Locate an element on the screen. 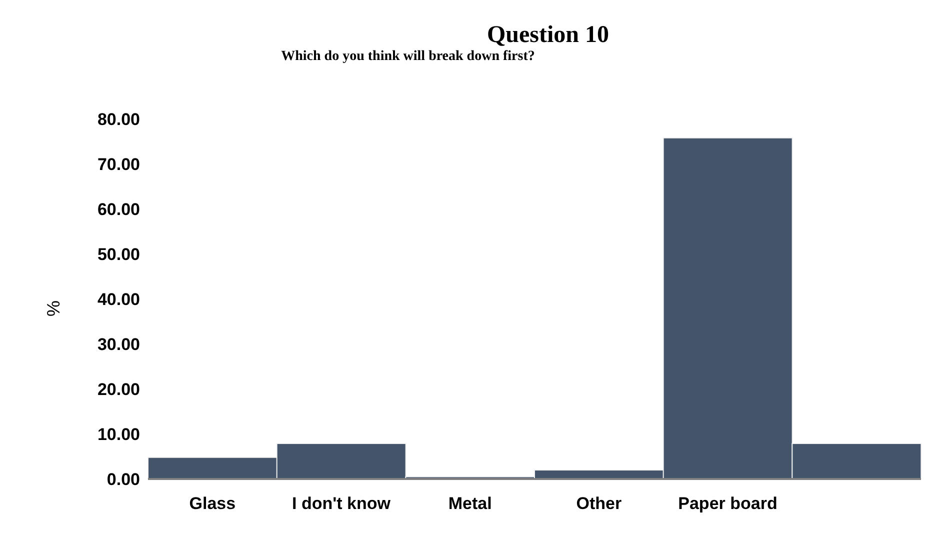 This screenshot has width=937, height=543. x-tick-label: Metal is located at coordinates (470, 504).